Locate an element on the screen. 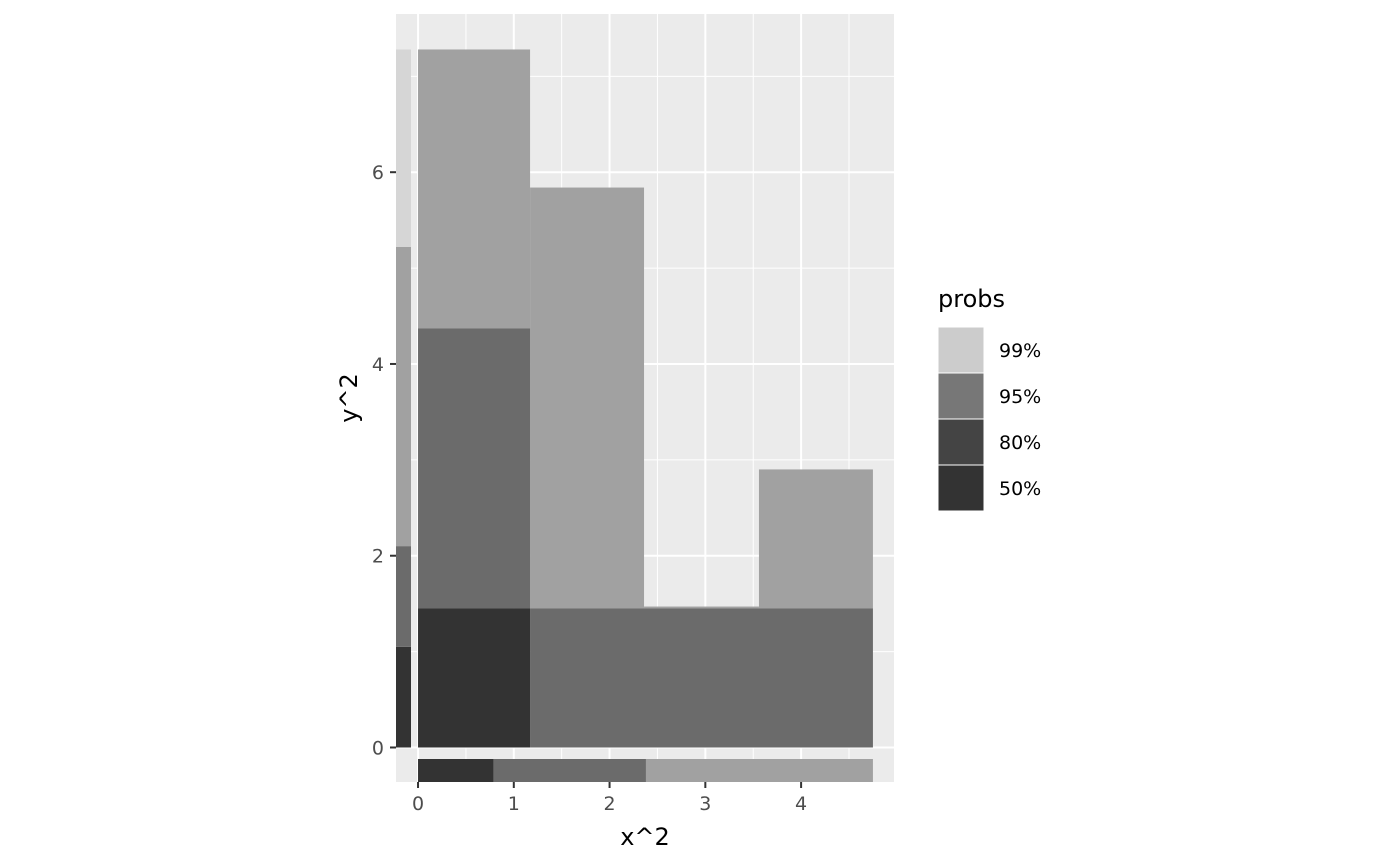 The height and width of the screenshot is (866, 1400). x-marginal-segment-95pct is located at coordinates (759, 770).